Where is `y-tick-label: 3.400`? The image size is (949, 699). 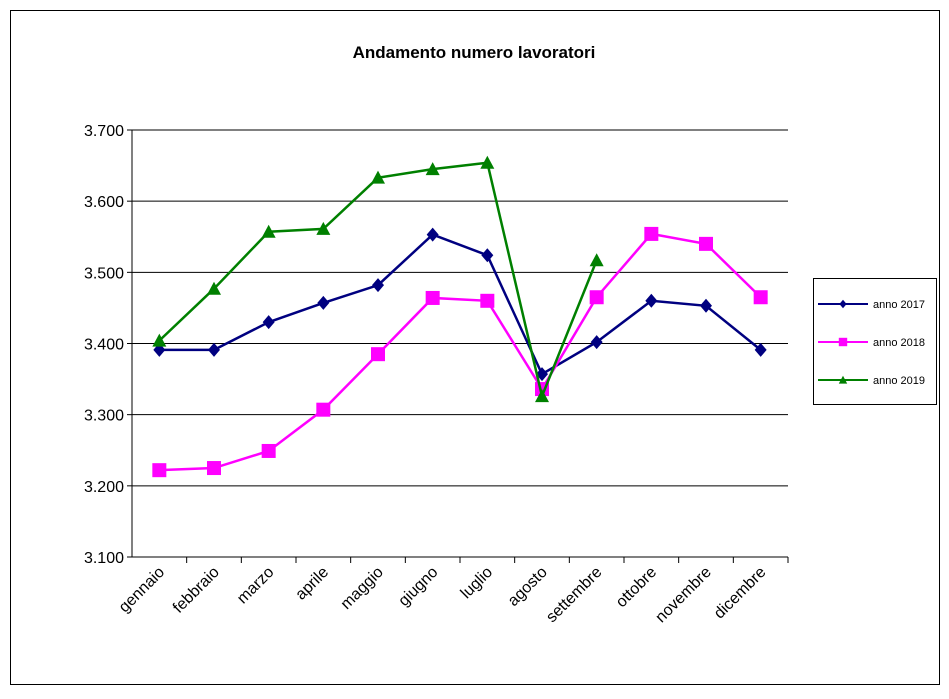 y-tick-label: 3.400 is located at coordinates (104, 345).